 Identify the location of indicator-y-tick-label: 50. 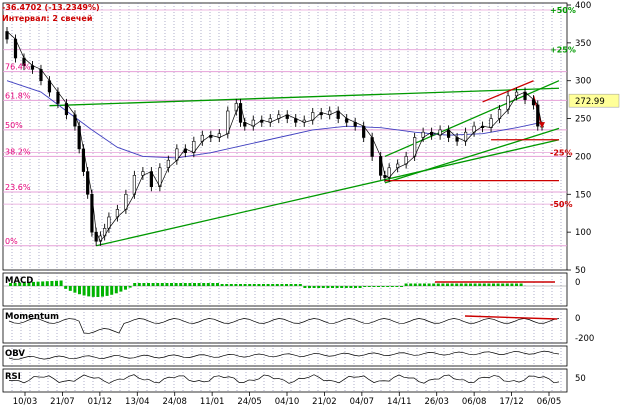
(580, 379).